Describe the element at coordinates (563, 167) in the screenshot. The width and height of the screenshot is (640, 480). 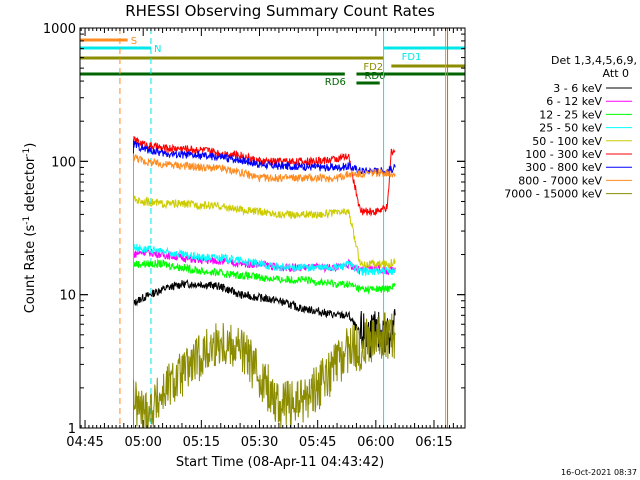
I see `legend-label-300-800-kev: 300 - 800 keV` at that location.